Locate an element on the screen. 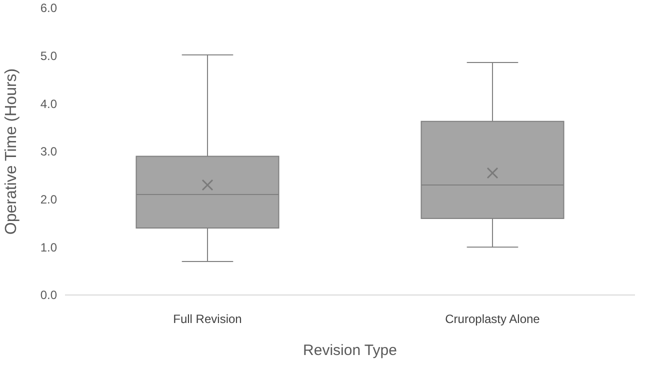  y-tick-label: 2.0 is located at coordinates (49, 199).